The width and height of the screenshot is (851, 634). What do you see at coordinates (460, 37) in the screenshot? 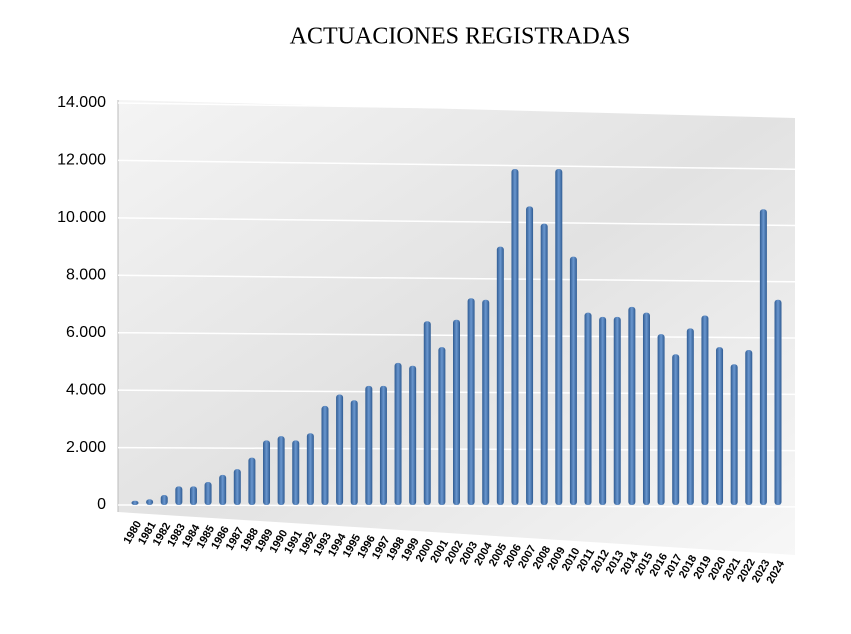
I see `chart-title: ACTUACIONES REGISTRADAS` at bounding box center [460, 37].